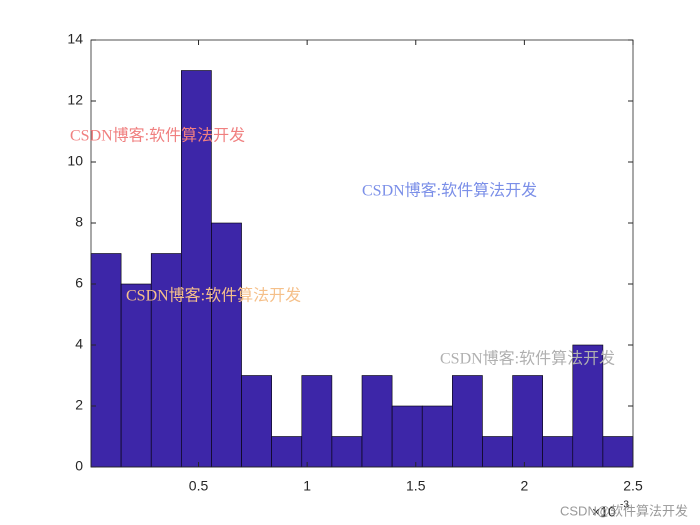 Image resolution: width=700 pixels, height=525 pixels. What do you see at coordinates (79, 405) in the screenshot?
I see `y-tick-label: 2` at bounding box center [79, 405].